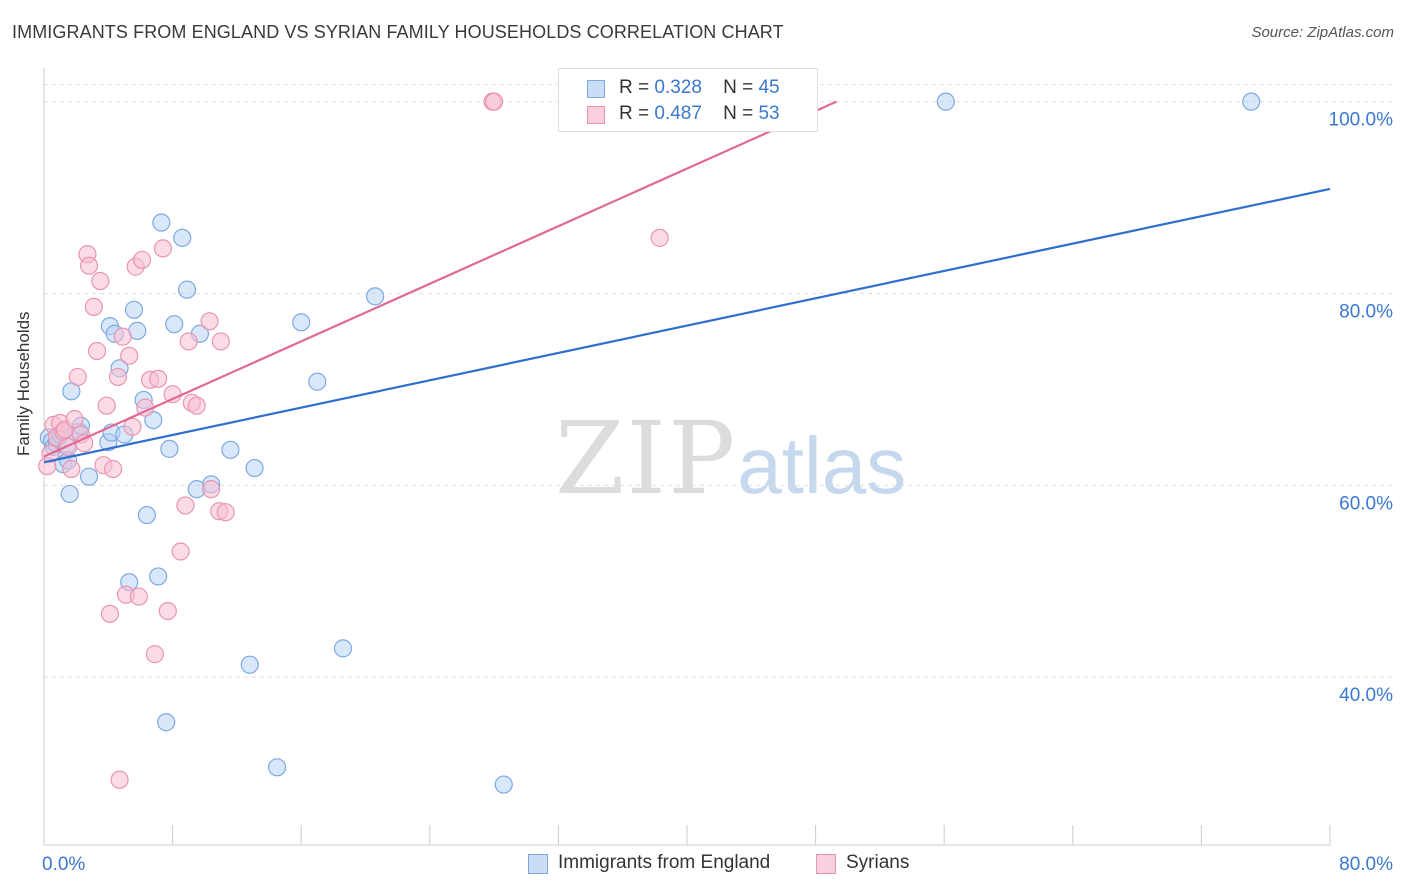 Image resolution: width=1406 pixels, height=892 pixels. What do you see at coordinates (826, 864) in the screenshot?
I see `bottom-legend-swatch-syrians` at bounding box center [826, 864].